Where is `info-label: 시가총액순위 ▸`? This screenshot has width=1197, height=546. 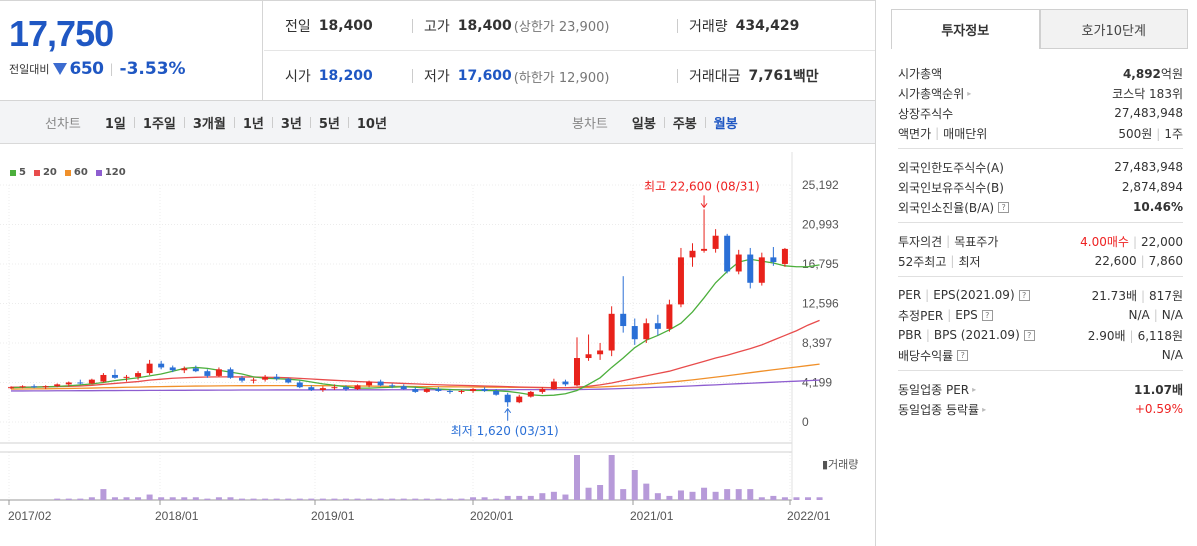 info-label: 시가총액순위 ▸ is located at coordinates (935, 93).